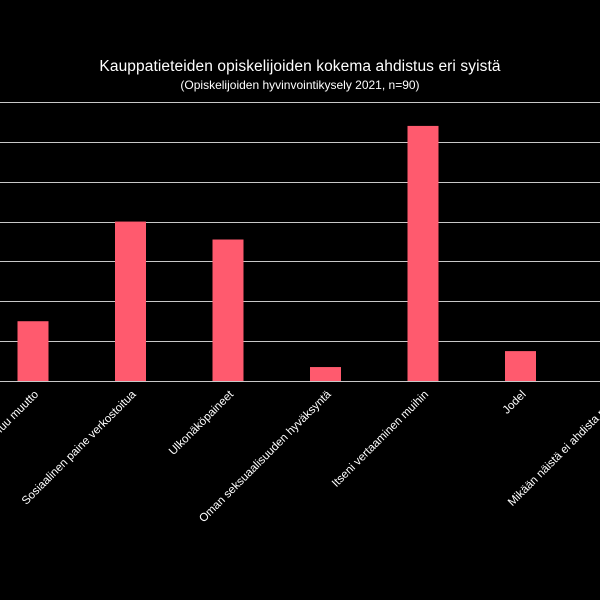 The width and height of the screenshot is (600, 600). What do you see at coordinates (202, 423) in the screenshot?
I see `category-label: Ulkonäköpaineet` at bounding box center [202, 423].